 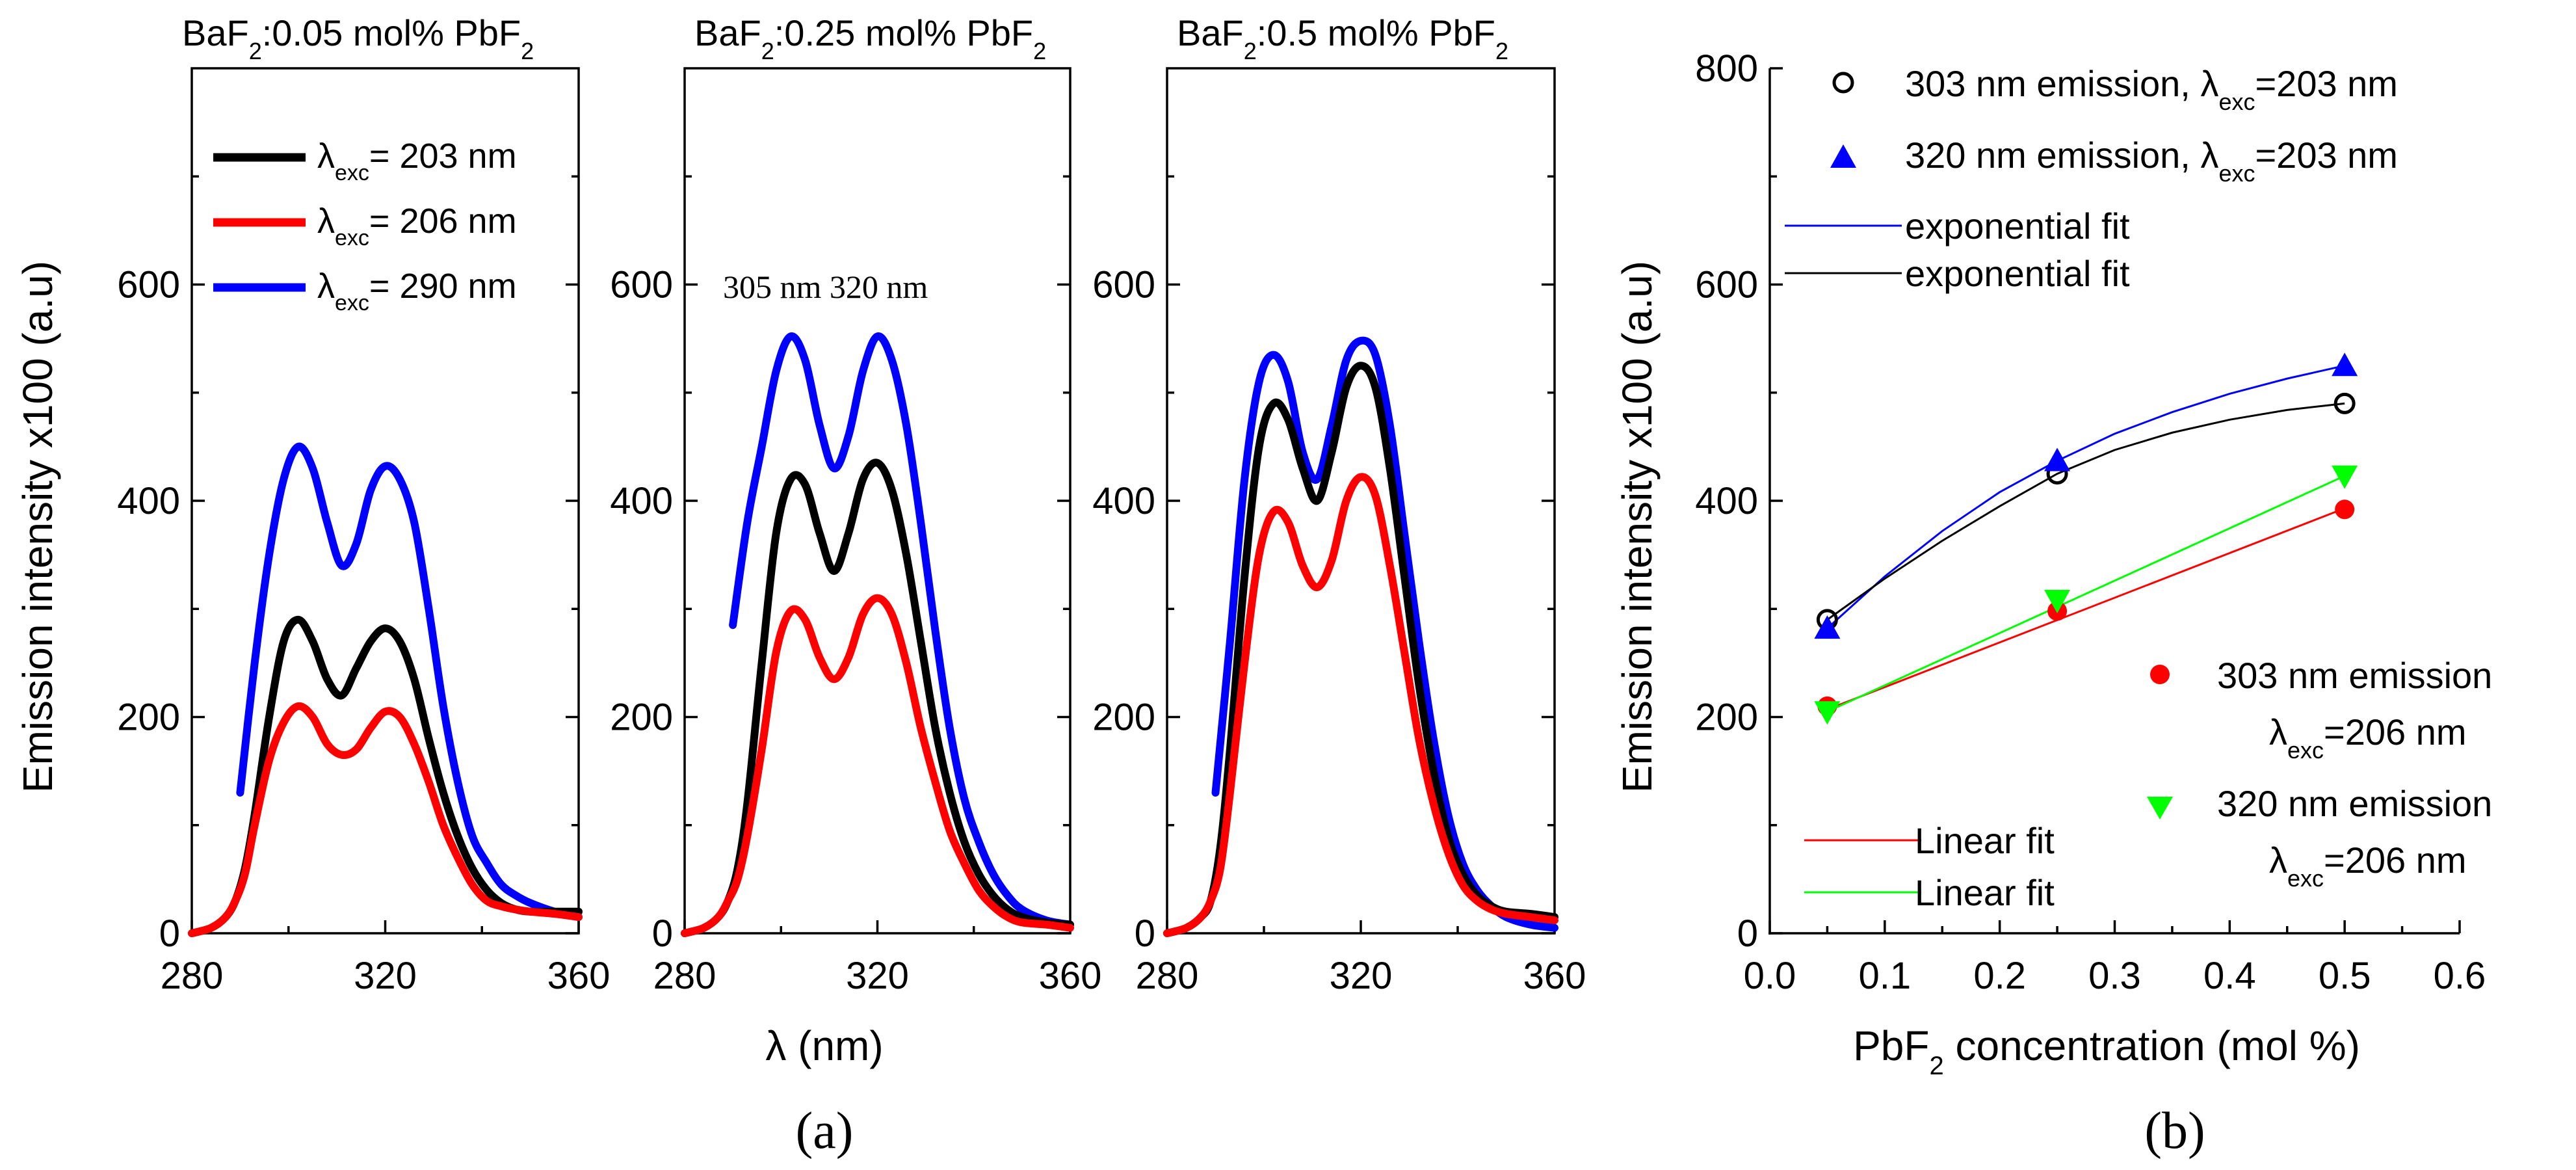 What do you see at coordinates (2354, 803) in the screenshot?
I see `legend-label-320-206: 320 nm emission` at bounding box center [2354, 803].